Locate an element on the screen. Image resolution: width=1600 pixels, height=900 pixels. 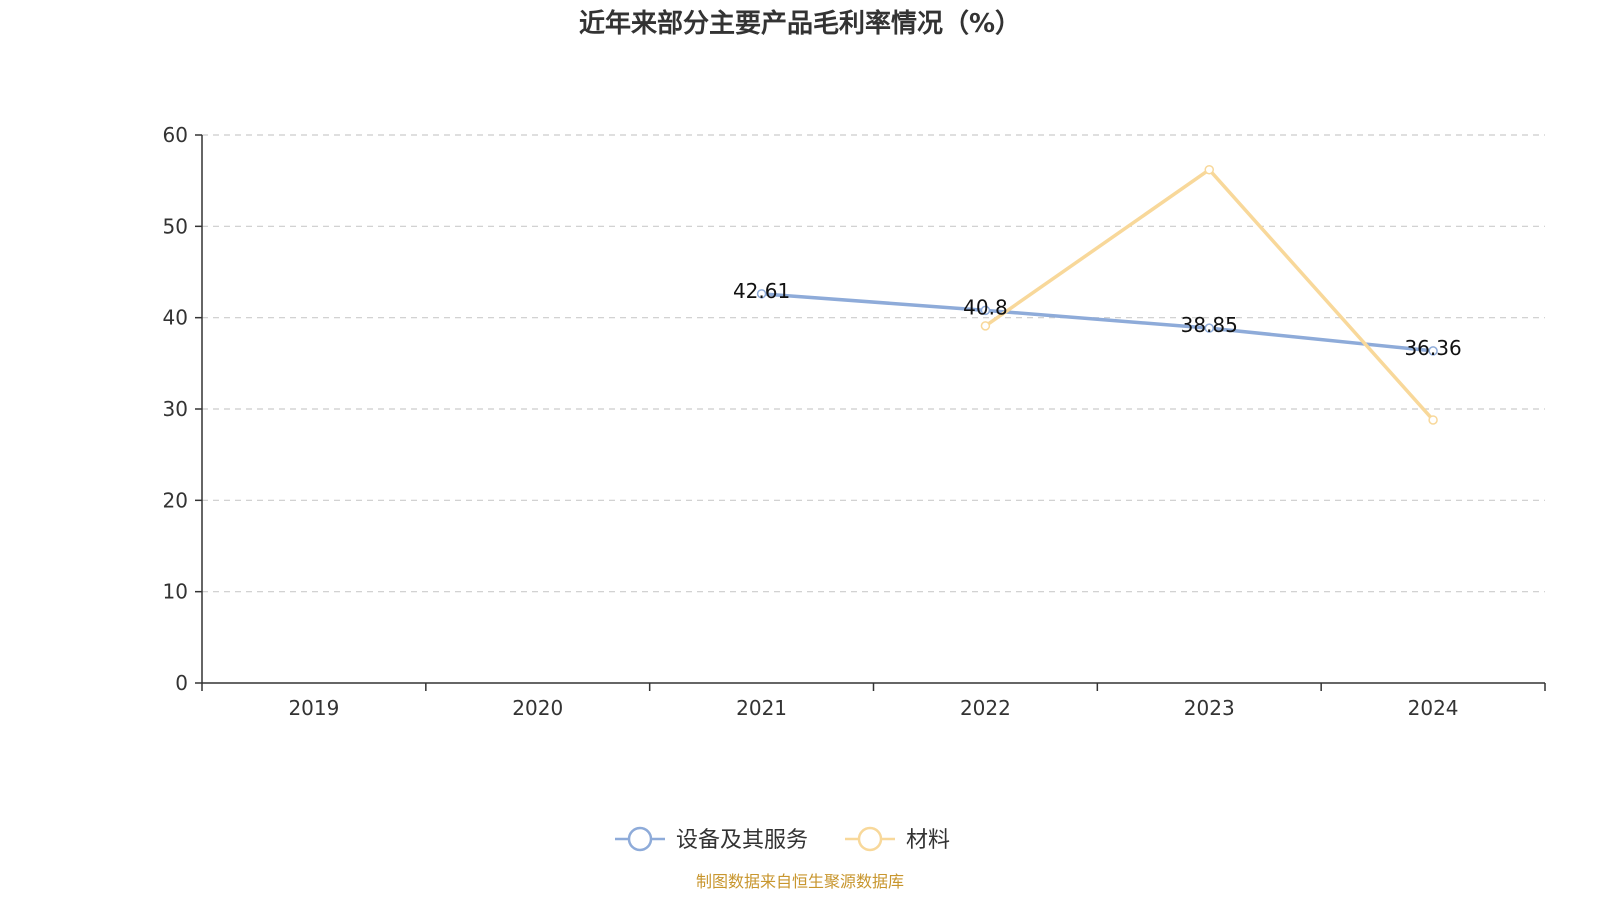
y-tick-label: 30 is located at coordinates (175, 409).